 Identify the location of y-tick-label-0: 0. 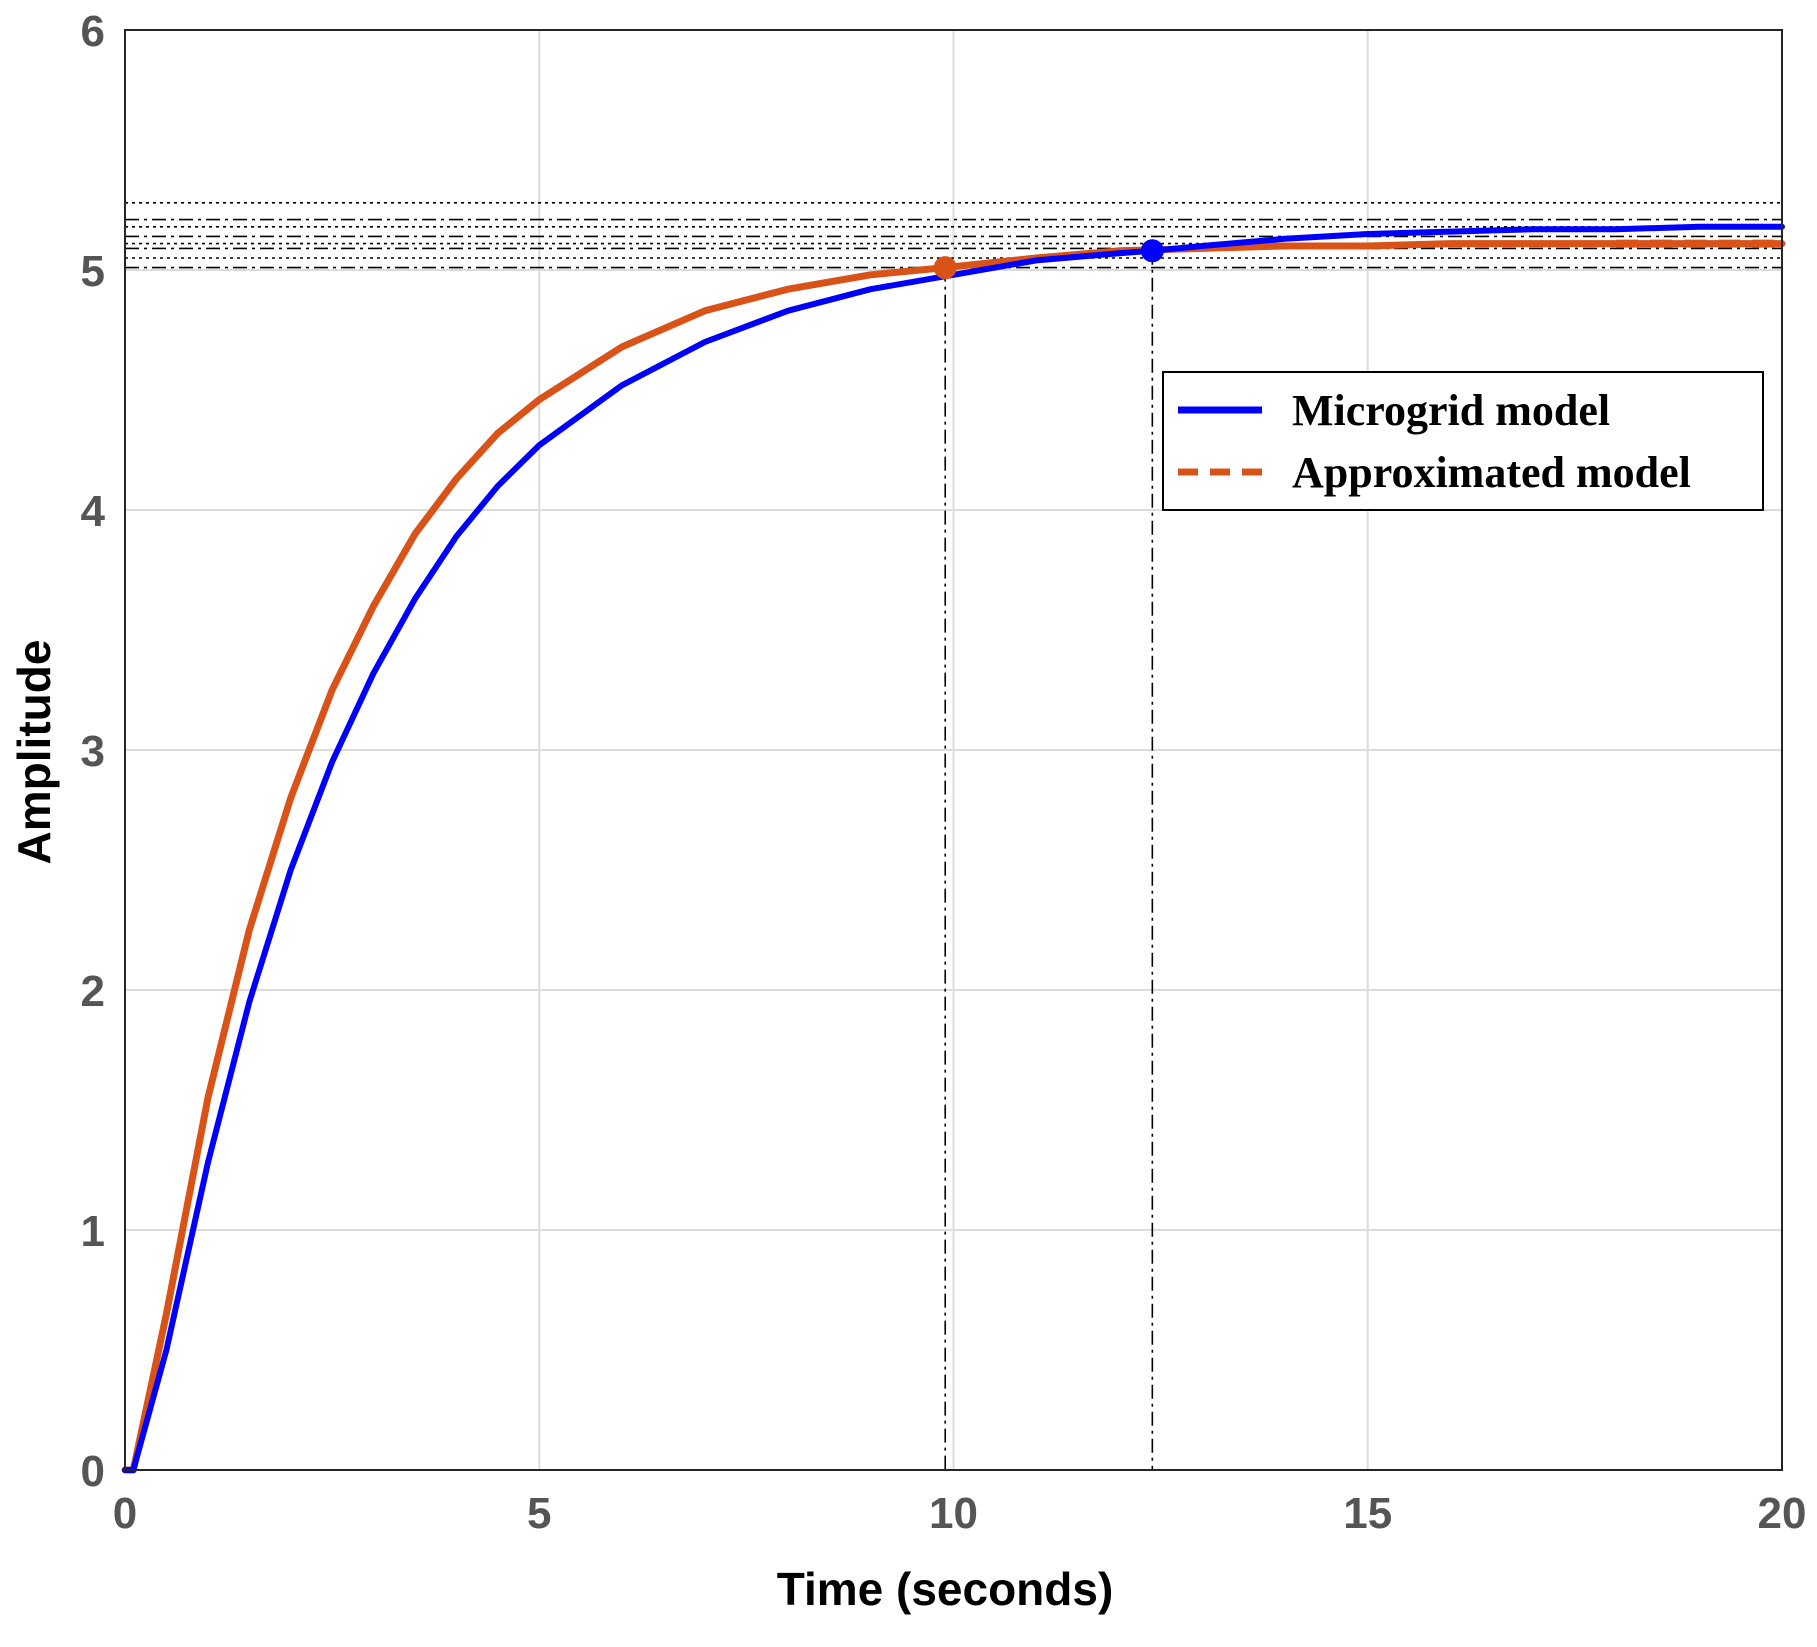
(93, 1471).